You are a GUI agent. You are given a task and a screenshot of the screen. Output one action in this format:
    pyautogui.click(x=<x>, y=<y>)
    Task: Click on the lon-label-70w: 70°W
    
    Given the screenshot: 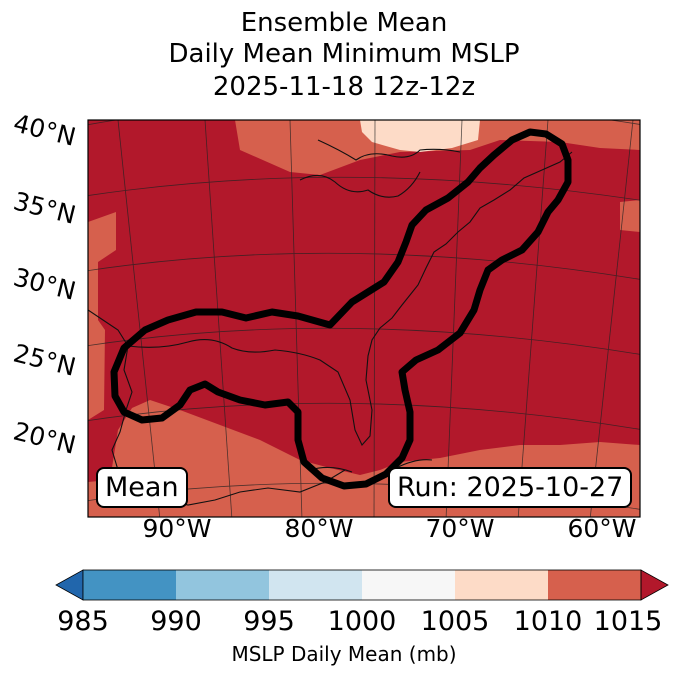 What is the action you would take?
    pyautogui.click(x=460, y=528)
    